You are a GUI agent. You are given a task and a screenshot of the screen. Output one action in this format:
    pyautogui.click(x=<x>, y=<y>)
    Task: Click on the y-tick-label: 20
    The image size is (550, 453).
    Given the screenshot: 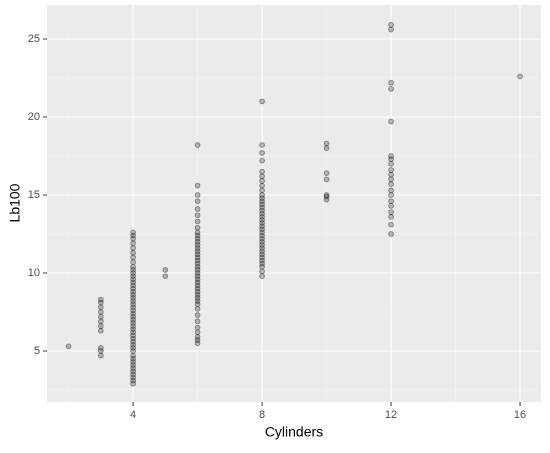 What is the action you would take?
    pyautogui.click(x=34, y=117)
    